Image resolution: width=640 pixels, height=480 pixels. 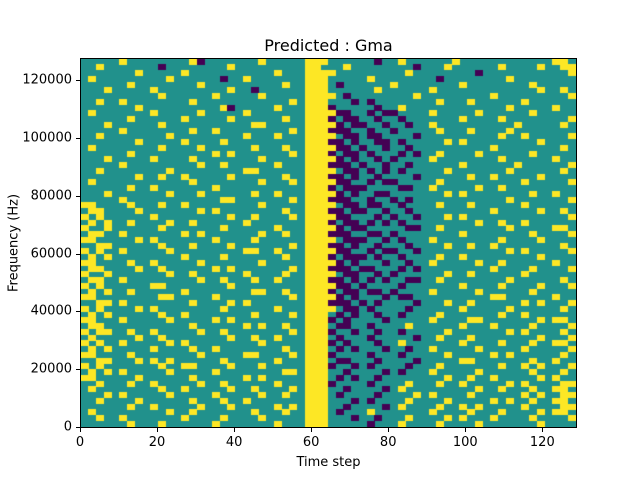 What do you see at coordinates (328, 462) in the screenshot?
I see `x-axis-label: Time step` at bounding box center [328, 462].